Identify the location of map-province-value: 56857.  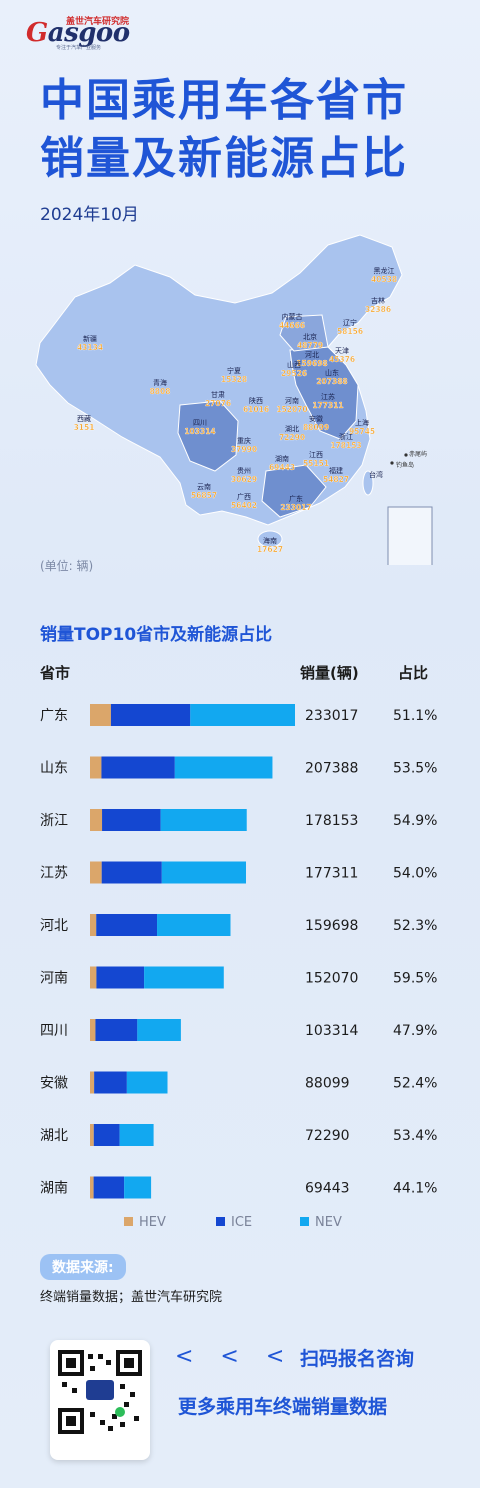
(204, 495).